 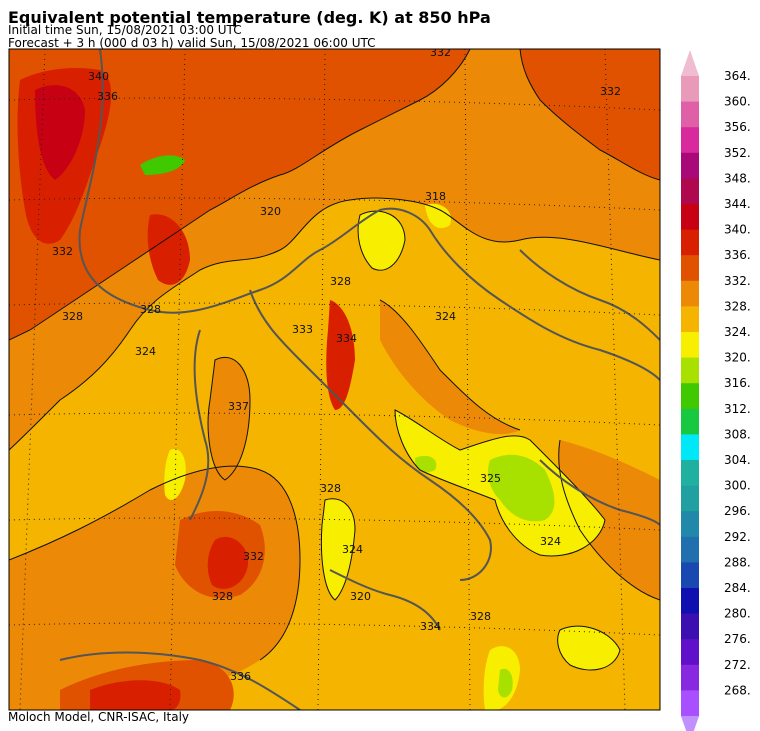 What do you see at coordinates (438, 216) in the screenshot?
I see `field-band-324-b` at bounding box center [438, 216].